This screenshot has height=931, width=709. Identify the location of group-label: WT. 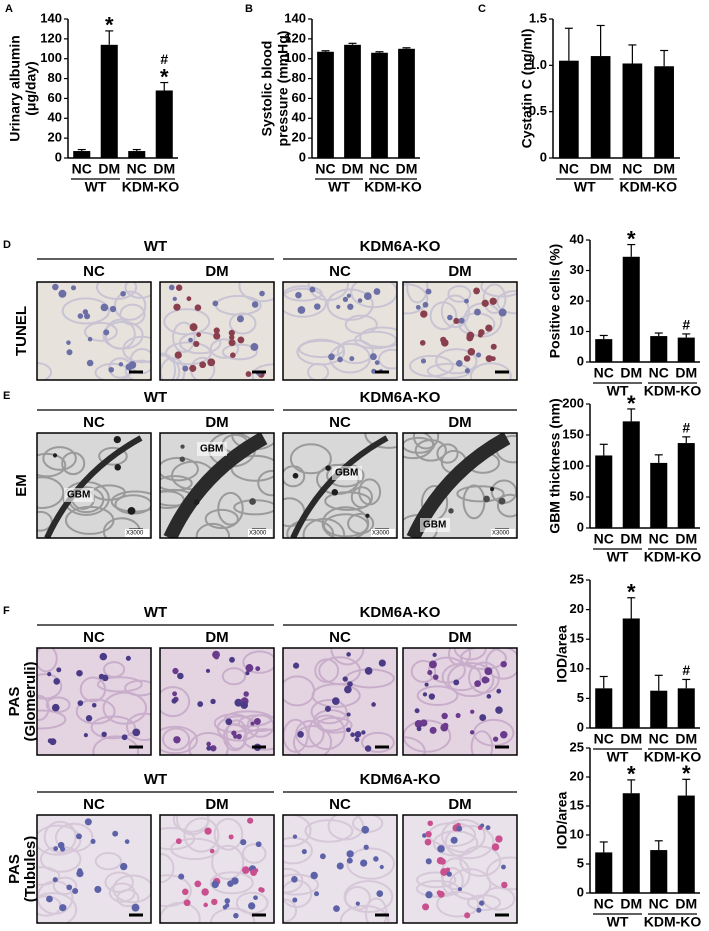
(585, 187).